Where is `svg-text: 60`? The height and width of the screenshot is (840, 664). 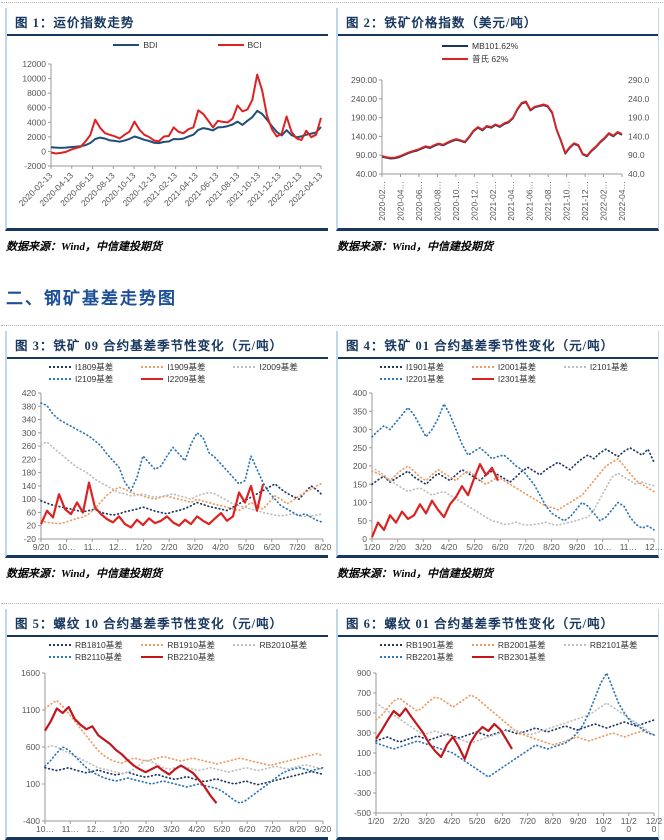 svg-text: 60 is located at coordinates (32, 512).